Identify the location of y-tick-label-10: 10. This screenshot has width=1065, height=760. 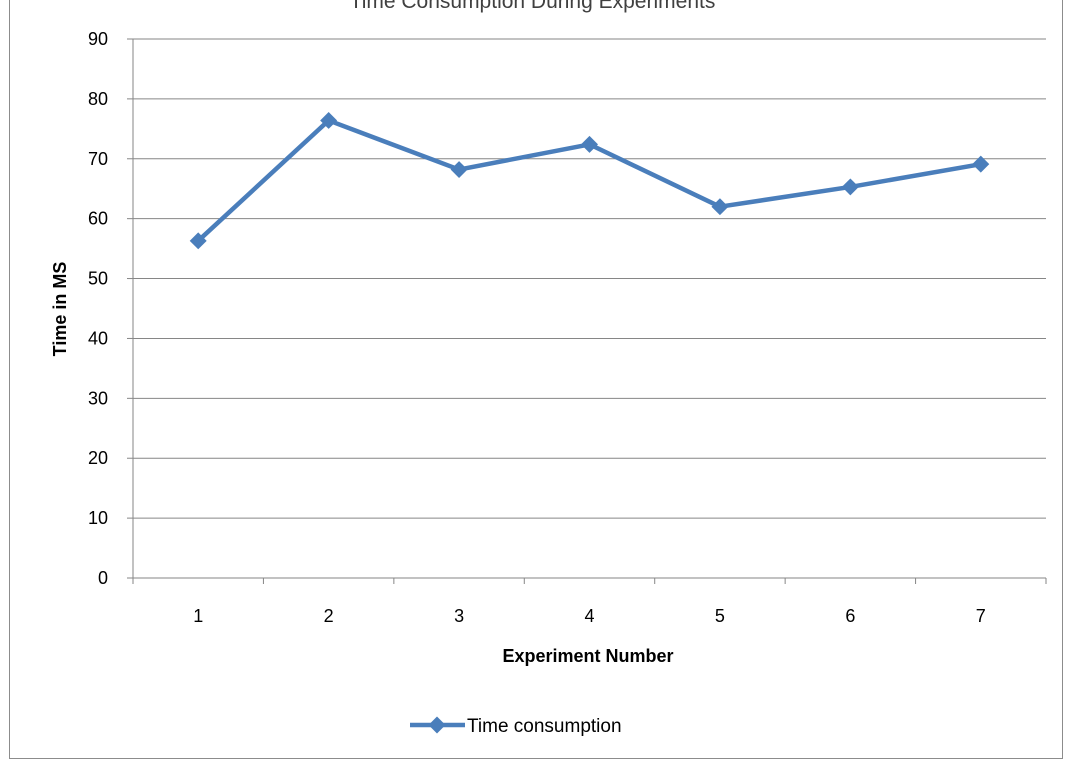
(98, 518).